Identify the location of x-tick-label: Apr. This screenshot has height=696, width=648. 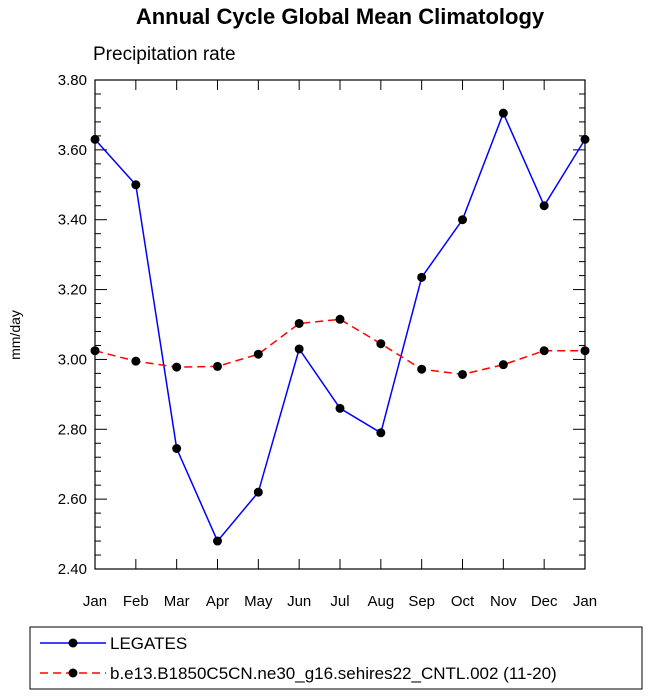
(217, 601).